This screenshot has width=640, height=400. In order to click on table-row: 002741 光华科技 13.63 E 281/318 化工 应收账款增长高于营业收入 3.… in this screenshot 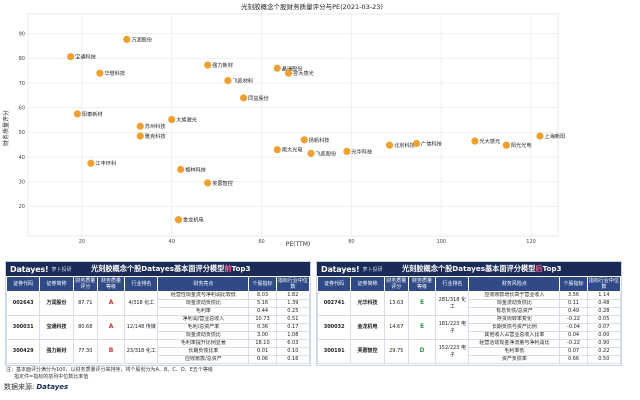, I will do `click(469, 303)`.